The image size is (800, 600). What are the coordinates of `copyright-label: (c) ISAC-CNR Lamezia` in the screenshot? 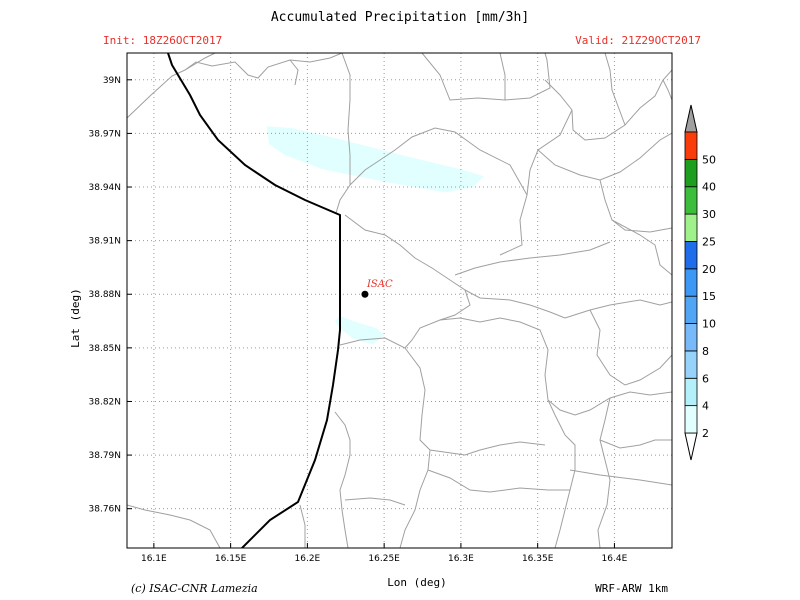 It's located at (194, 588).